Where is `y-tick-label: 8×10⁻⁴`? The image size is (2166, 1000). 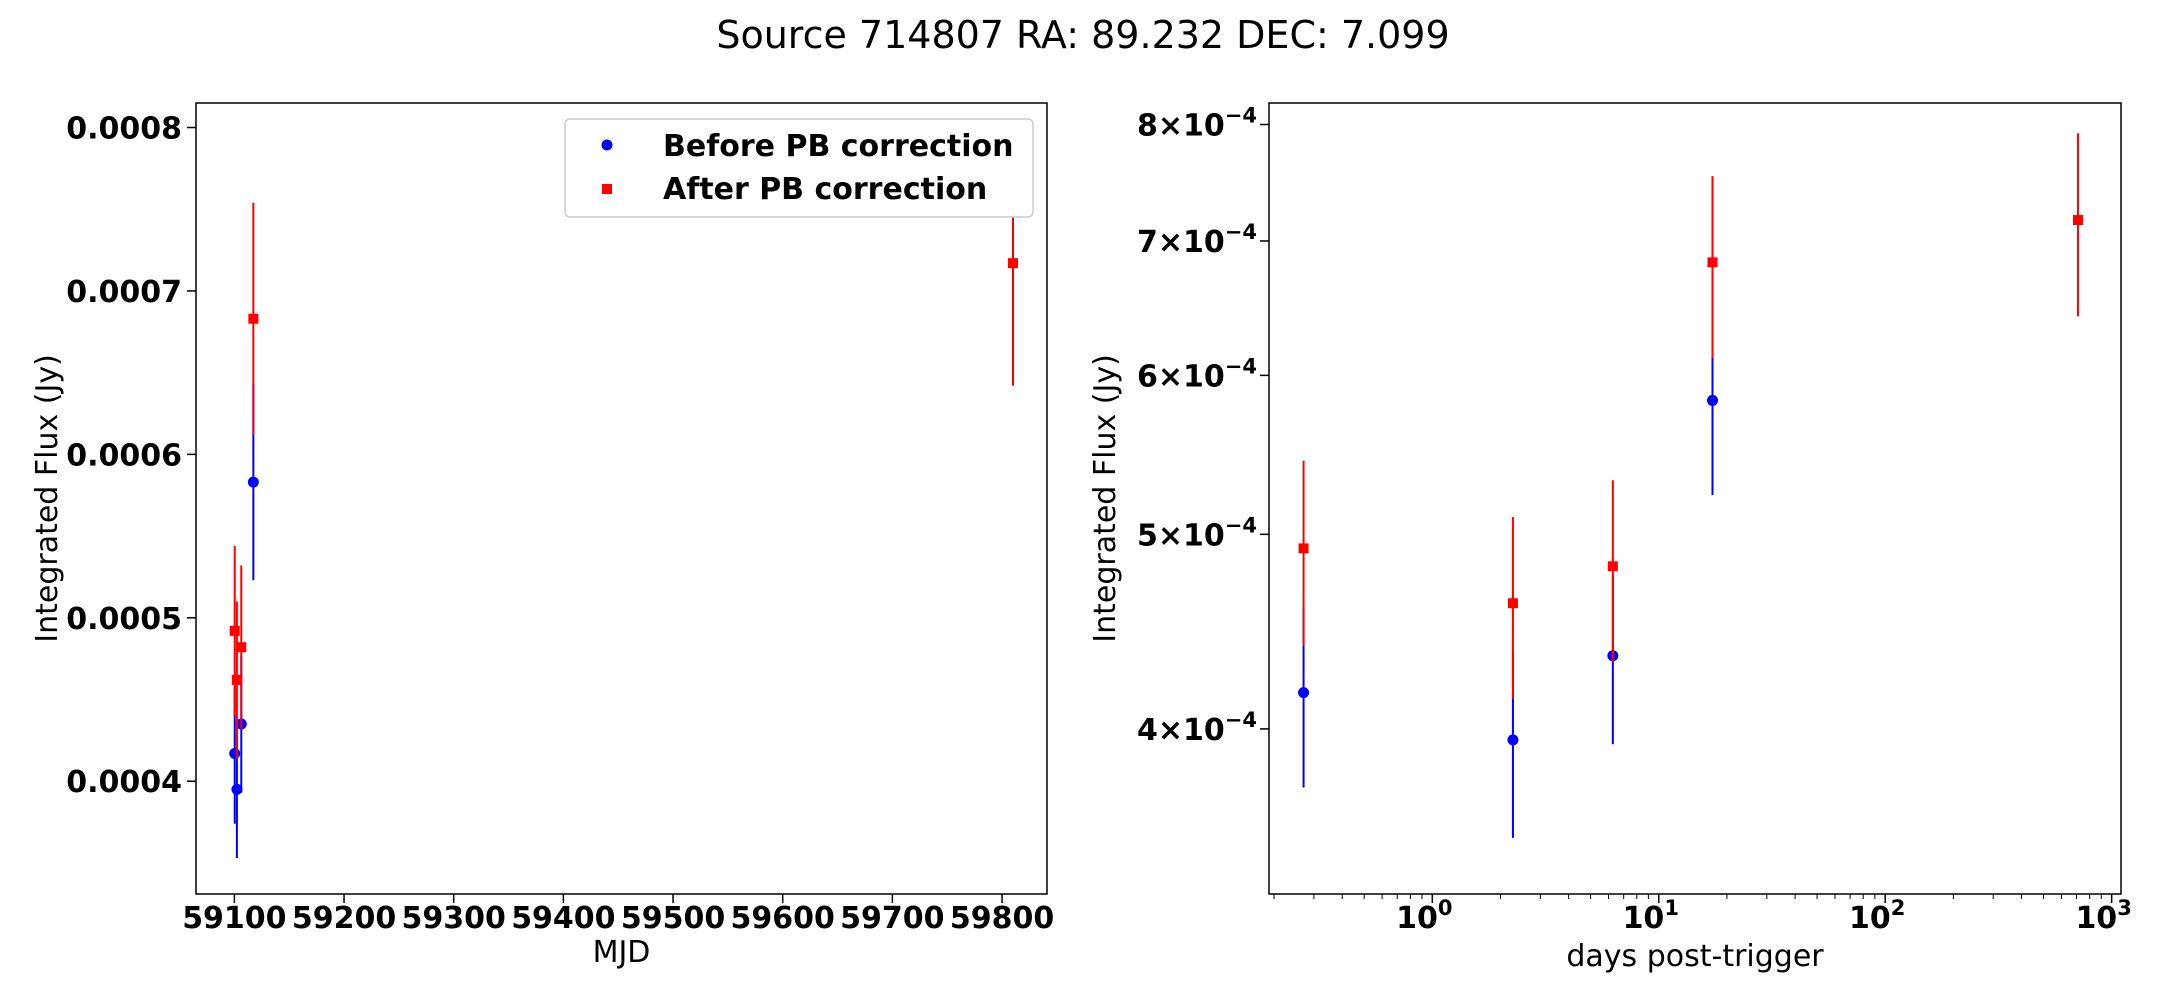 y-tick-label: 8×10⁻⁴ is located at coordinates (1197, 124).